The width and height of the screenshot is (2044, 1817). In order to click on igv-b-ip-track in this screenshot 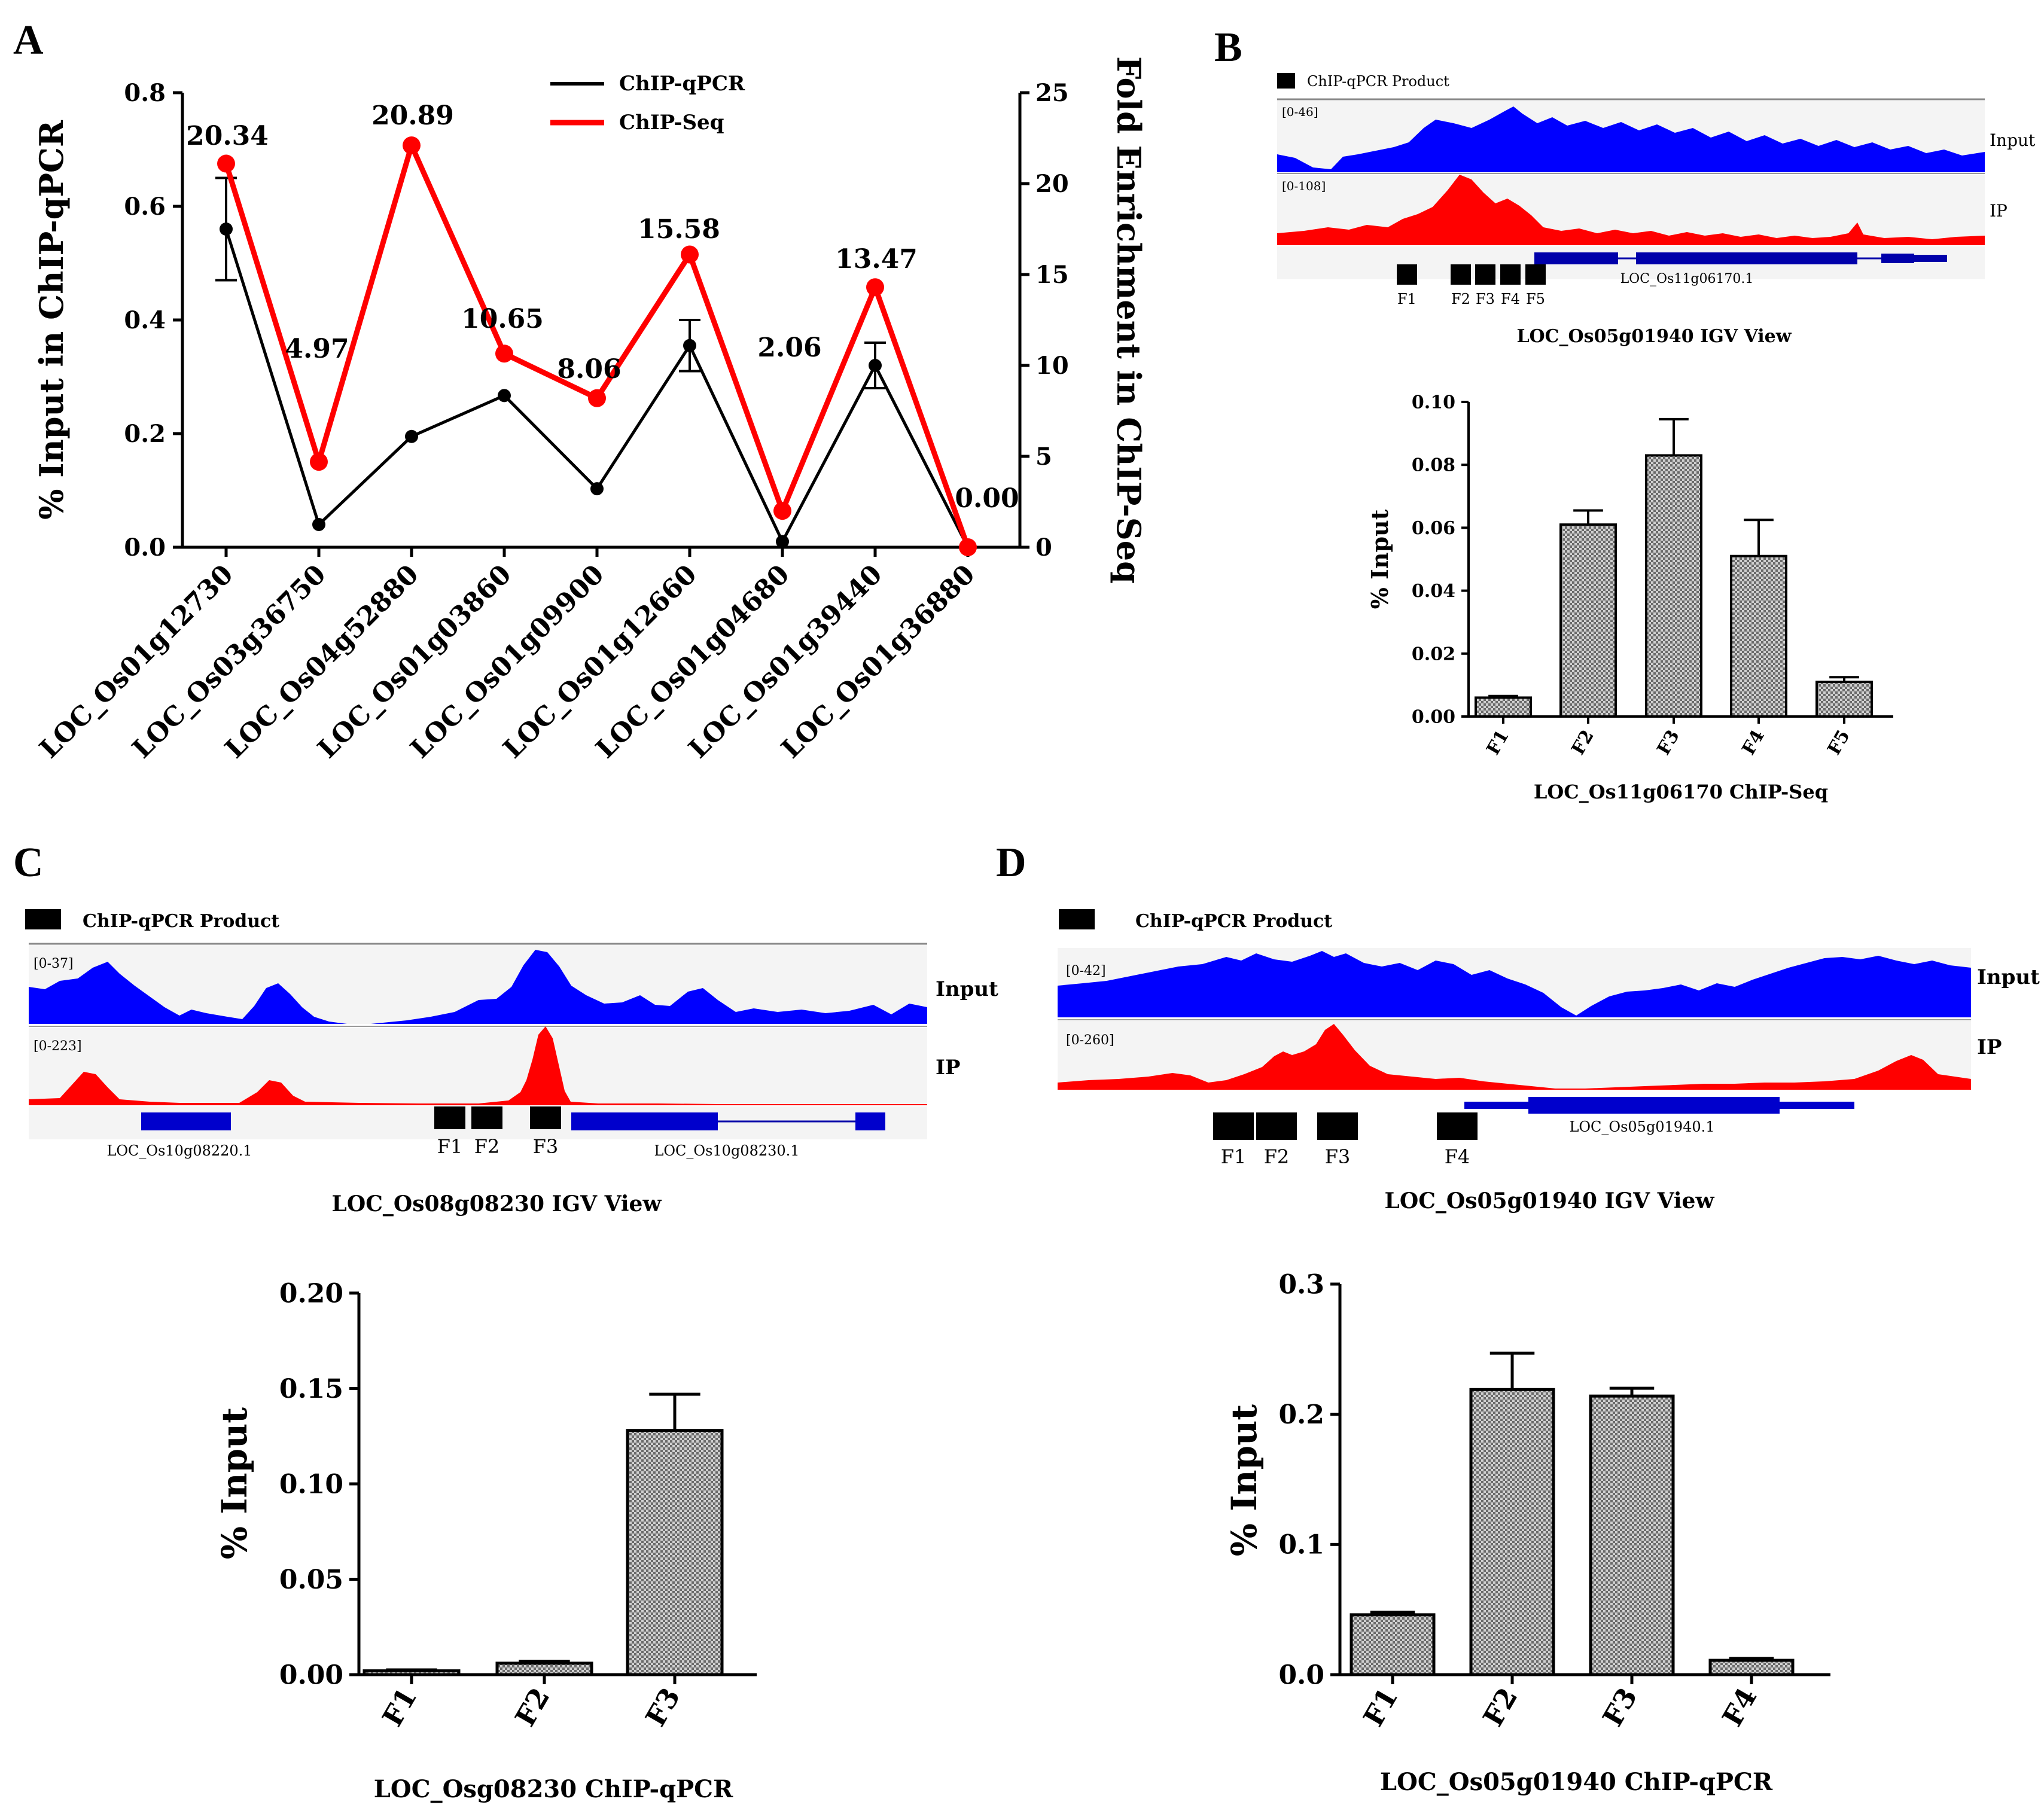, I will do `click(1631, 210)`.